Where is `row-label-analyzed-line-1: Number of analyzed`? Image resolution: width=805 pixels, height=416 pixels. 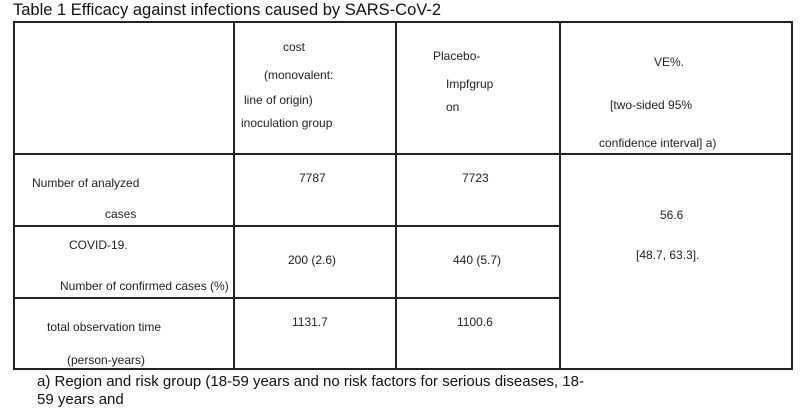
row-label-analyzed-line-1: Number of analyzed is located at coordinates (86, 183).